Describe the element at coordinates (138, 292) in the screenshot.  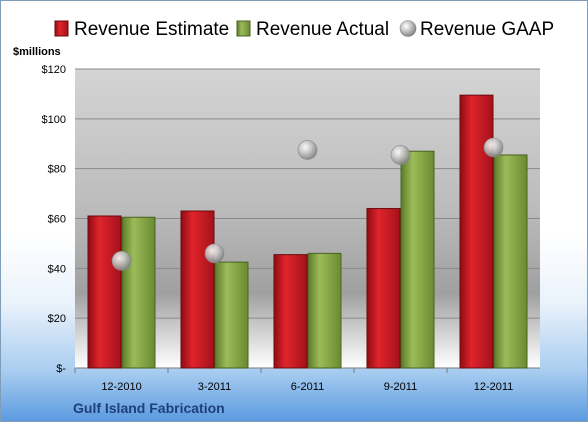
I see `actual-bar-12-2010` at that location.